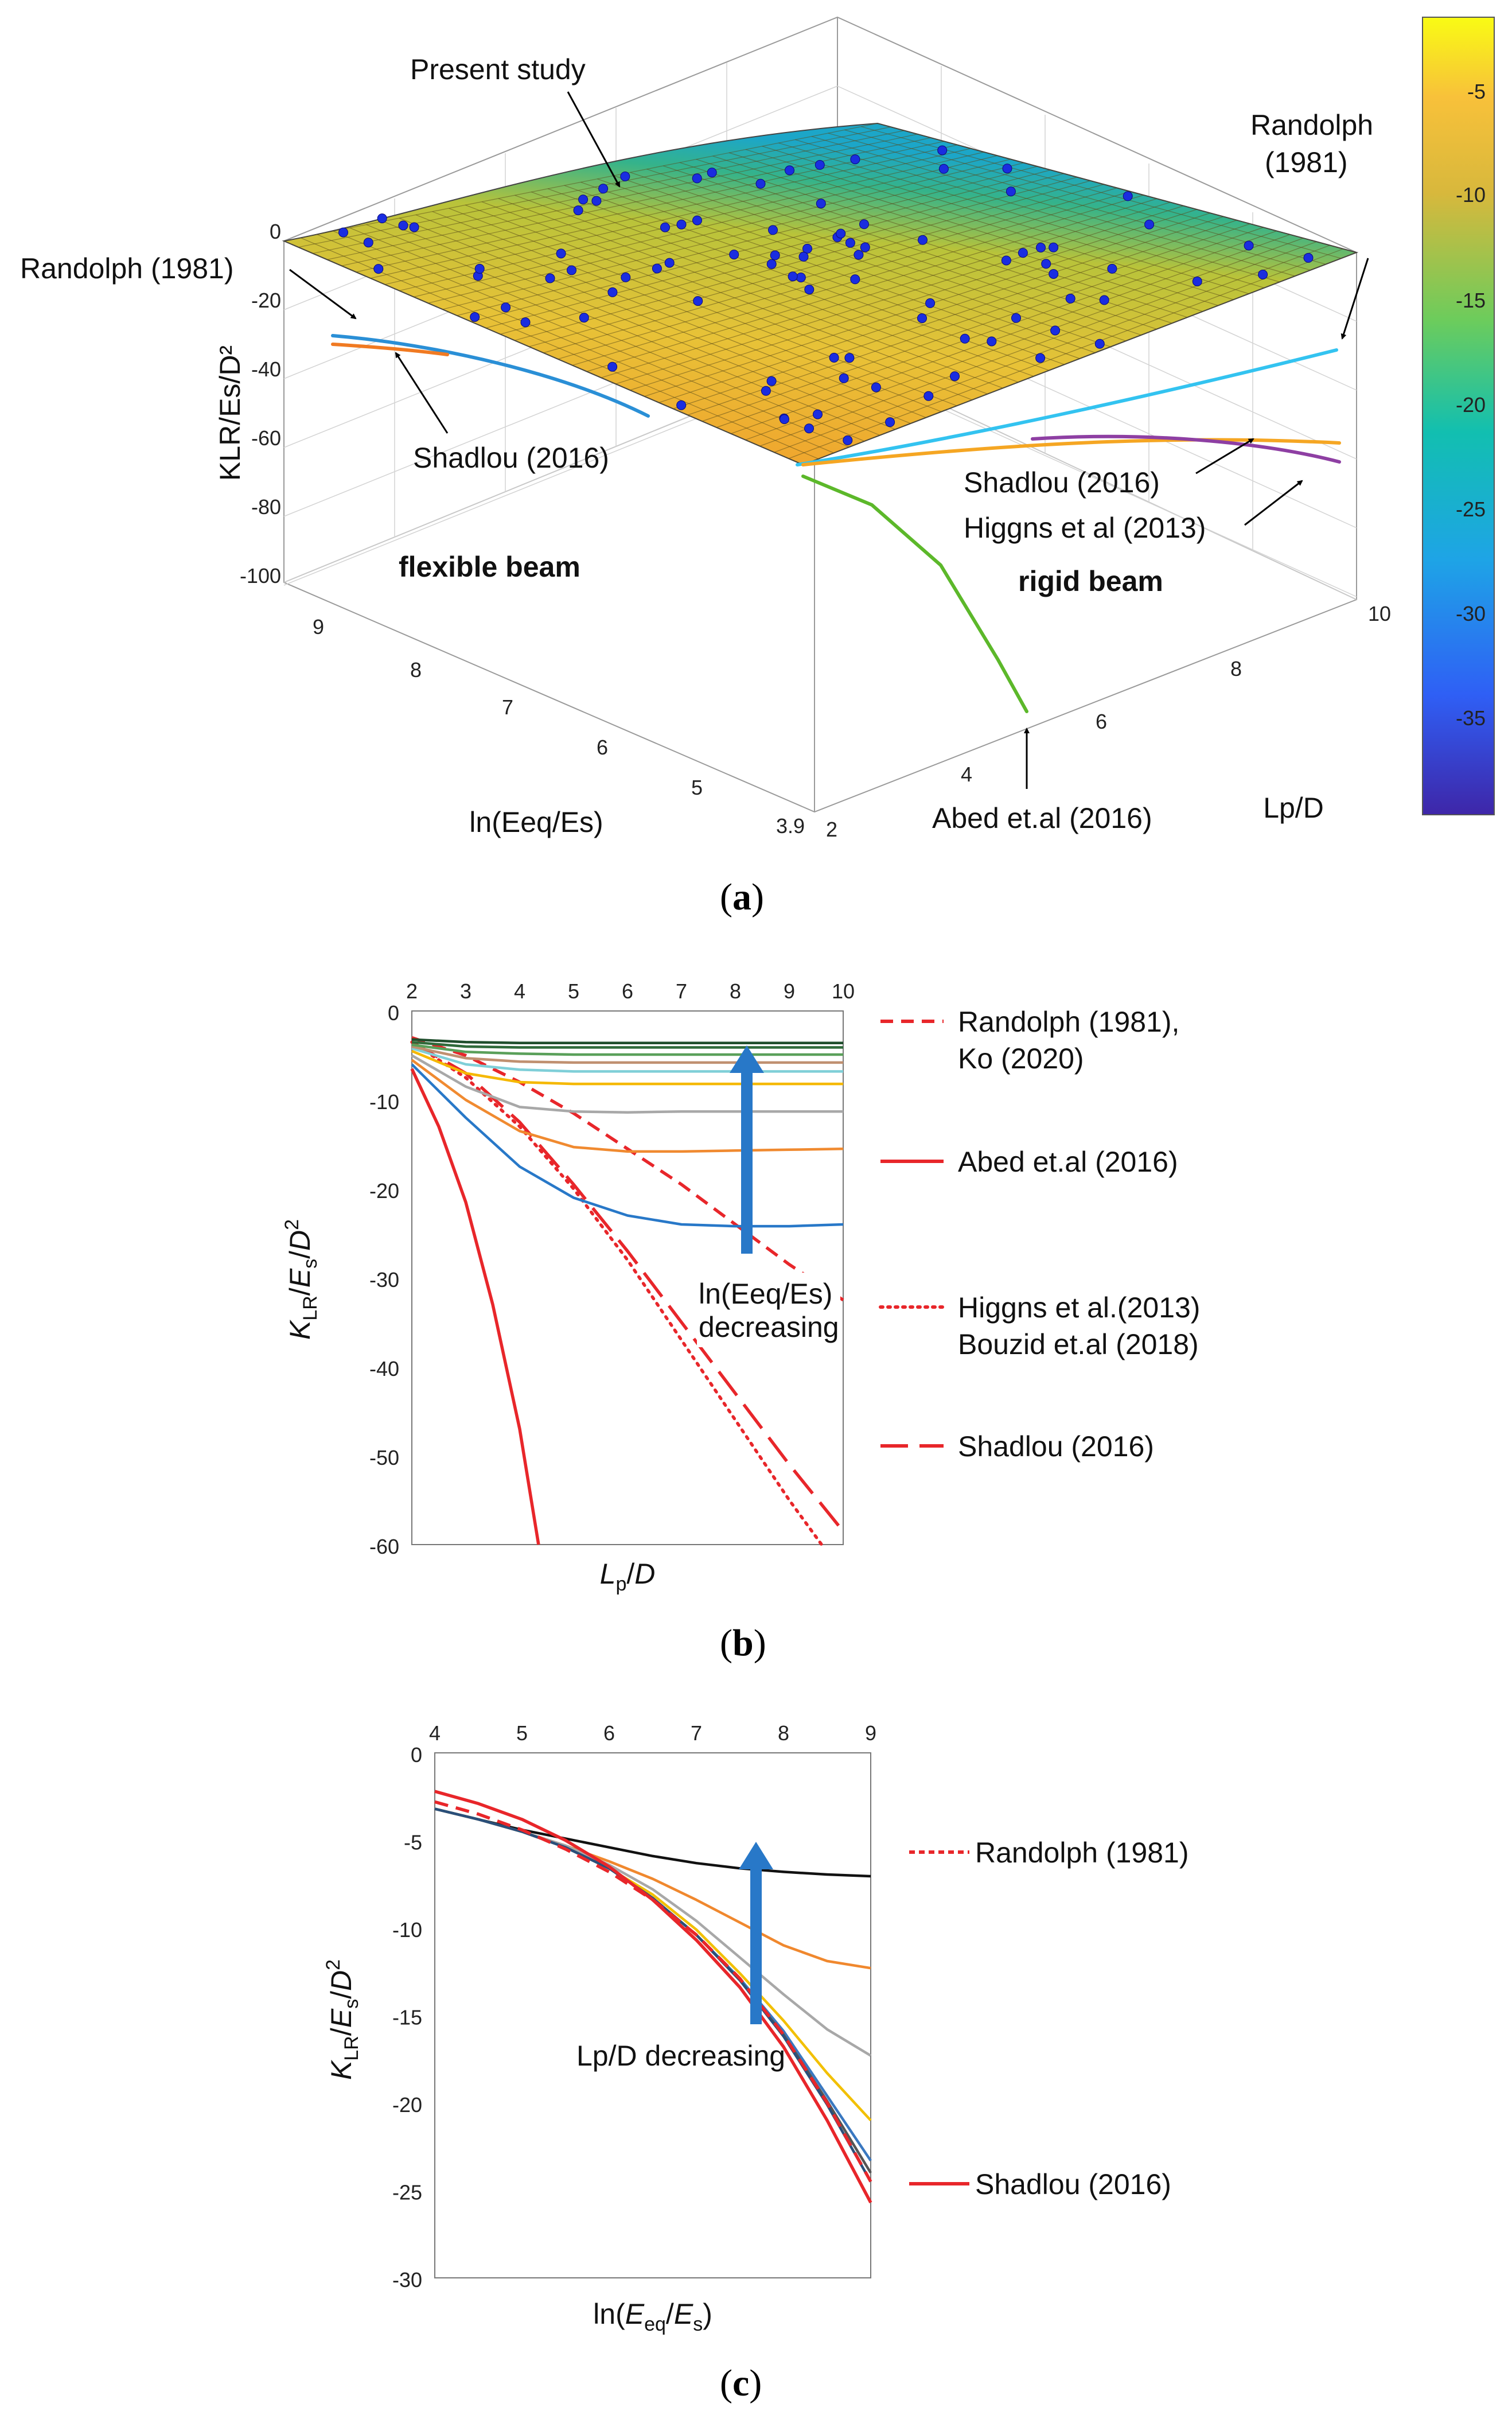 The height and width of the screenshot is (2419, 1512). What do you see at coordinates (1236, 668) in the screenshot?
I see `y-tick: 8` at bounding box center [1236, 668].